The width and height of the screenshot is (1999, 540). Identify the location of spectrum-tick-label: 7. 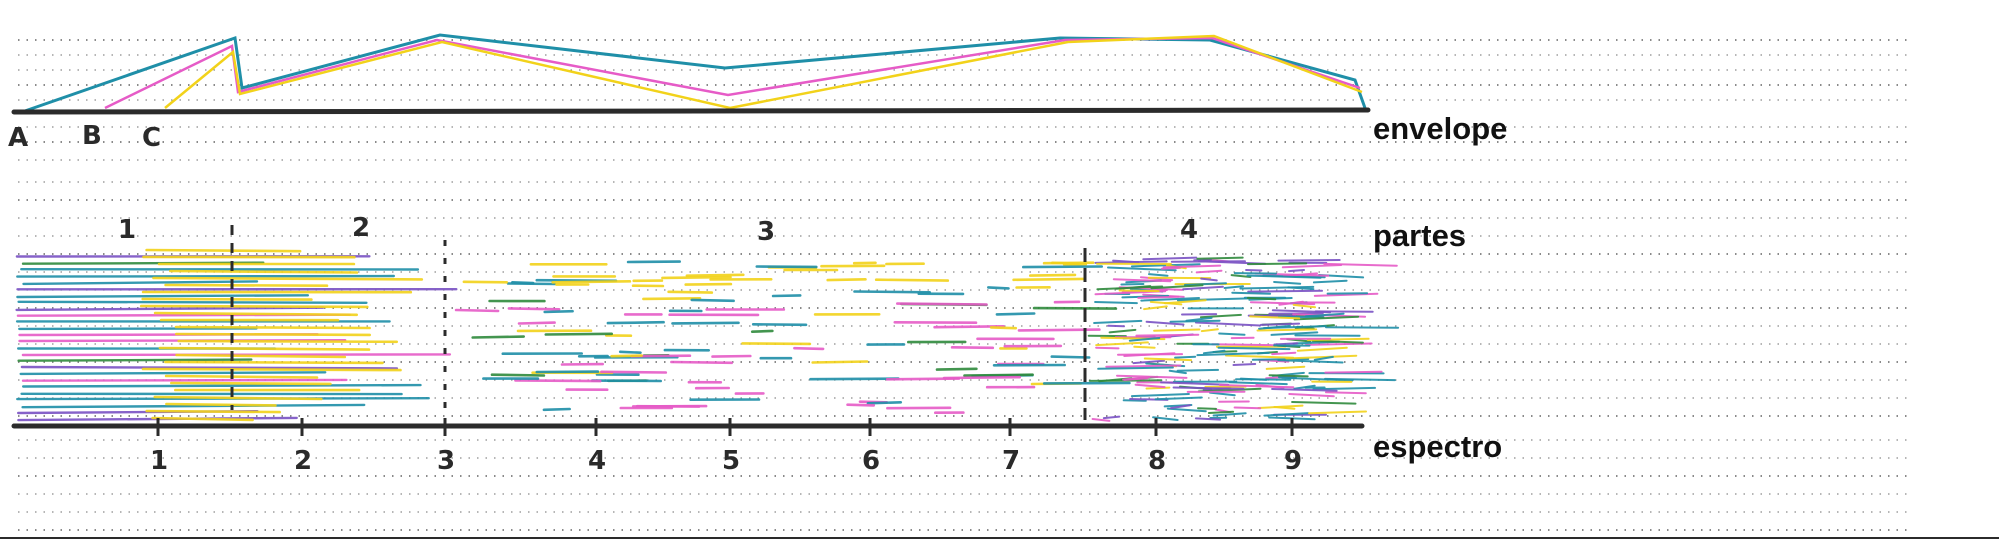
(1011, 461).